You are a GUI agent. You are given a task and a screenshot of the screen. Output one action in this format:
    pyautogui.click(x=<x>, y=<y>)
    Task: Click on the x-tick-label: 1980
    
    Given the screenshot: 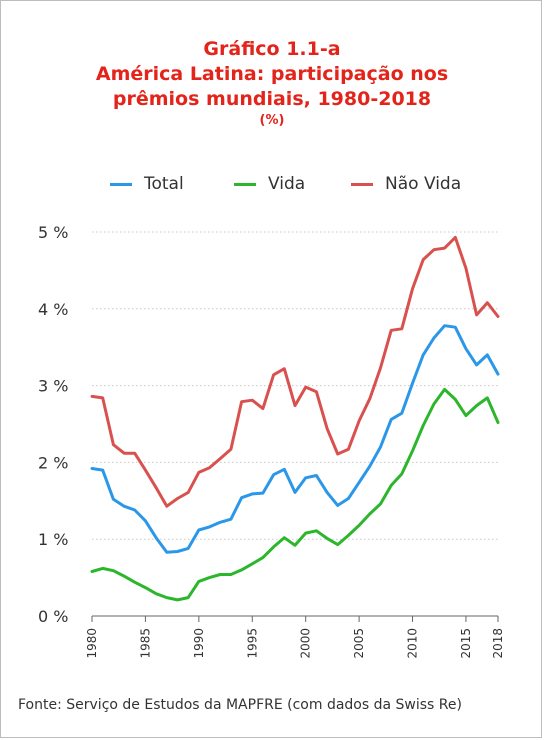 What is the action you would take?
    pyautogui.click(x=92, y=643)
    